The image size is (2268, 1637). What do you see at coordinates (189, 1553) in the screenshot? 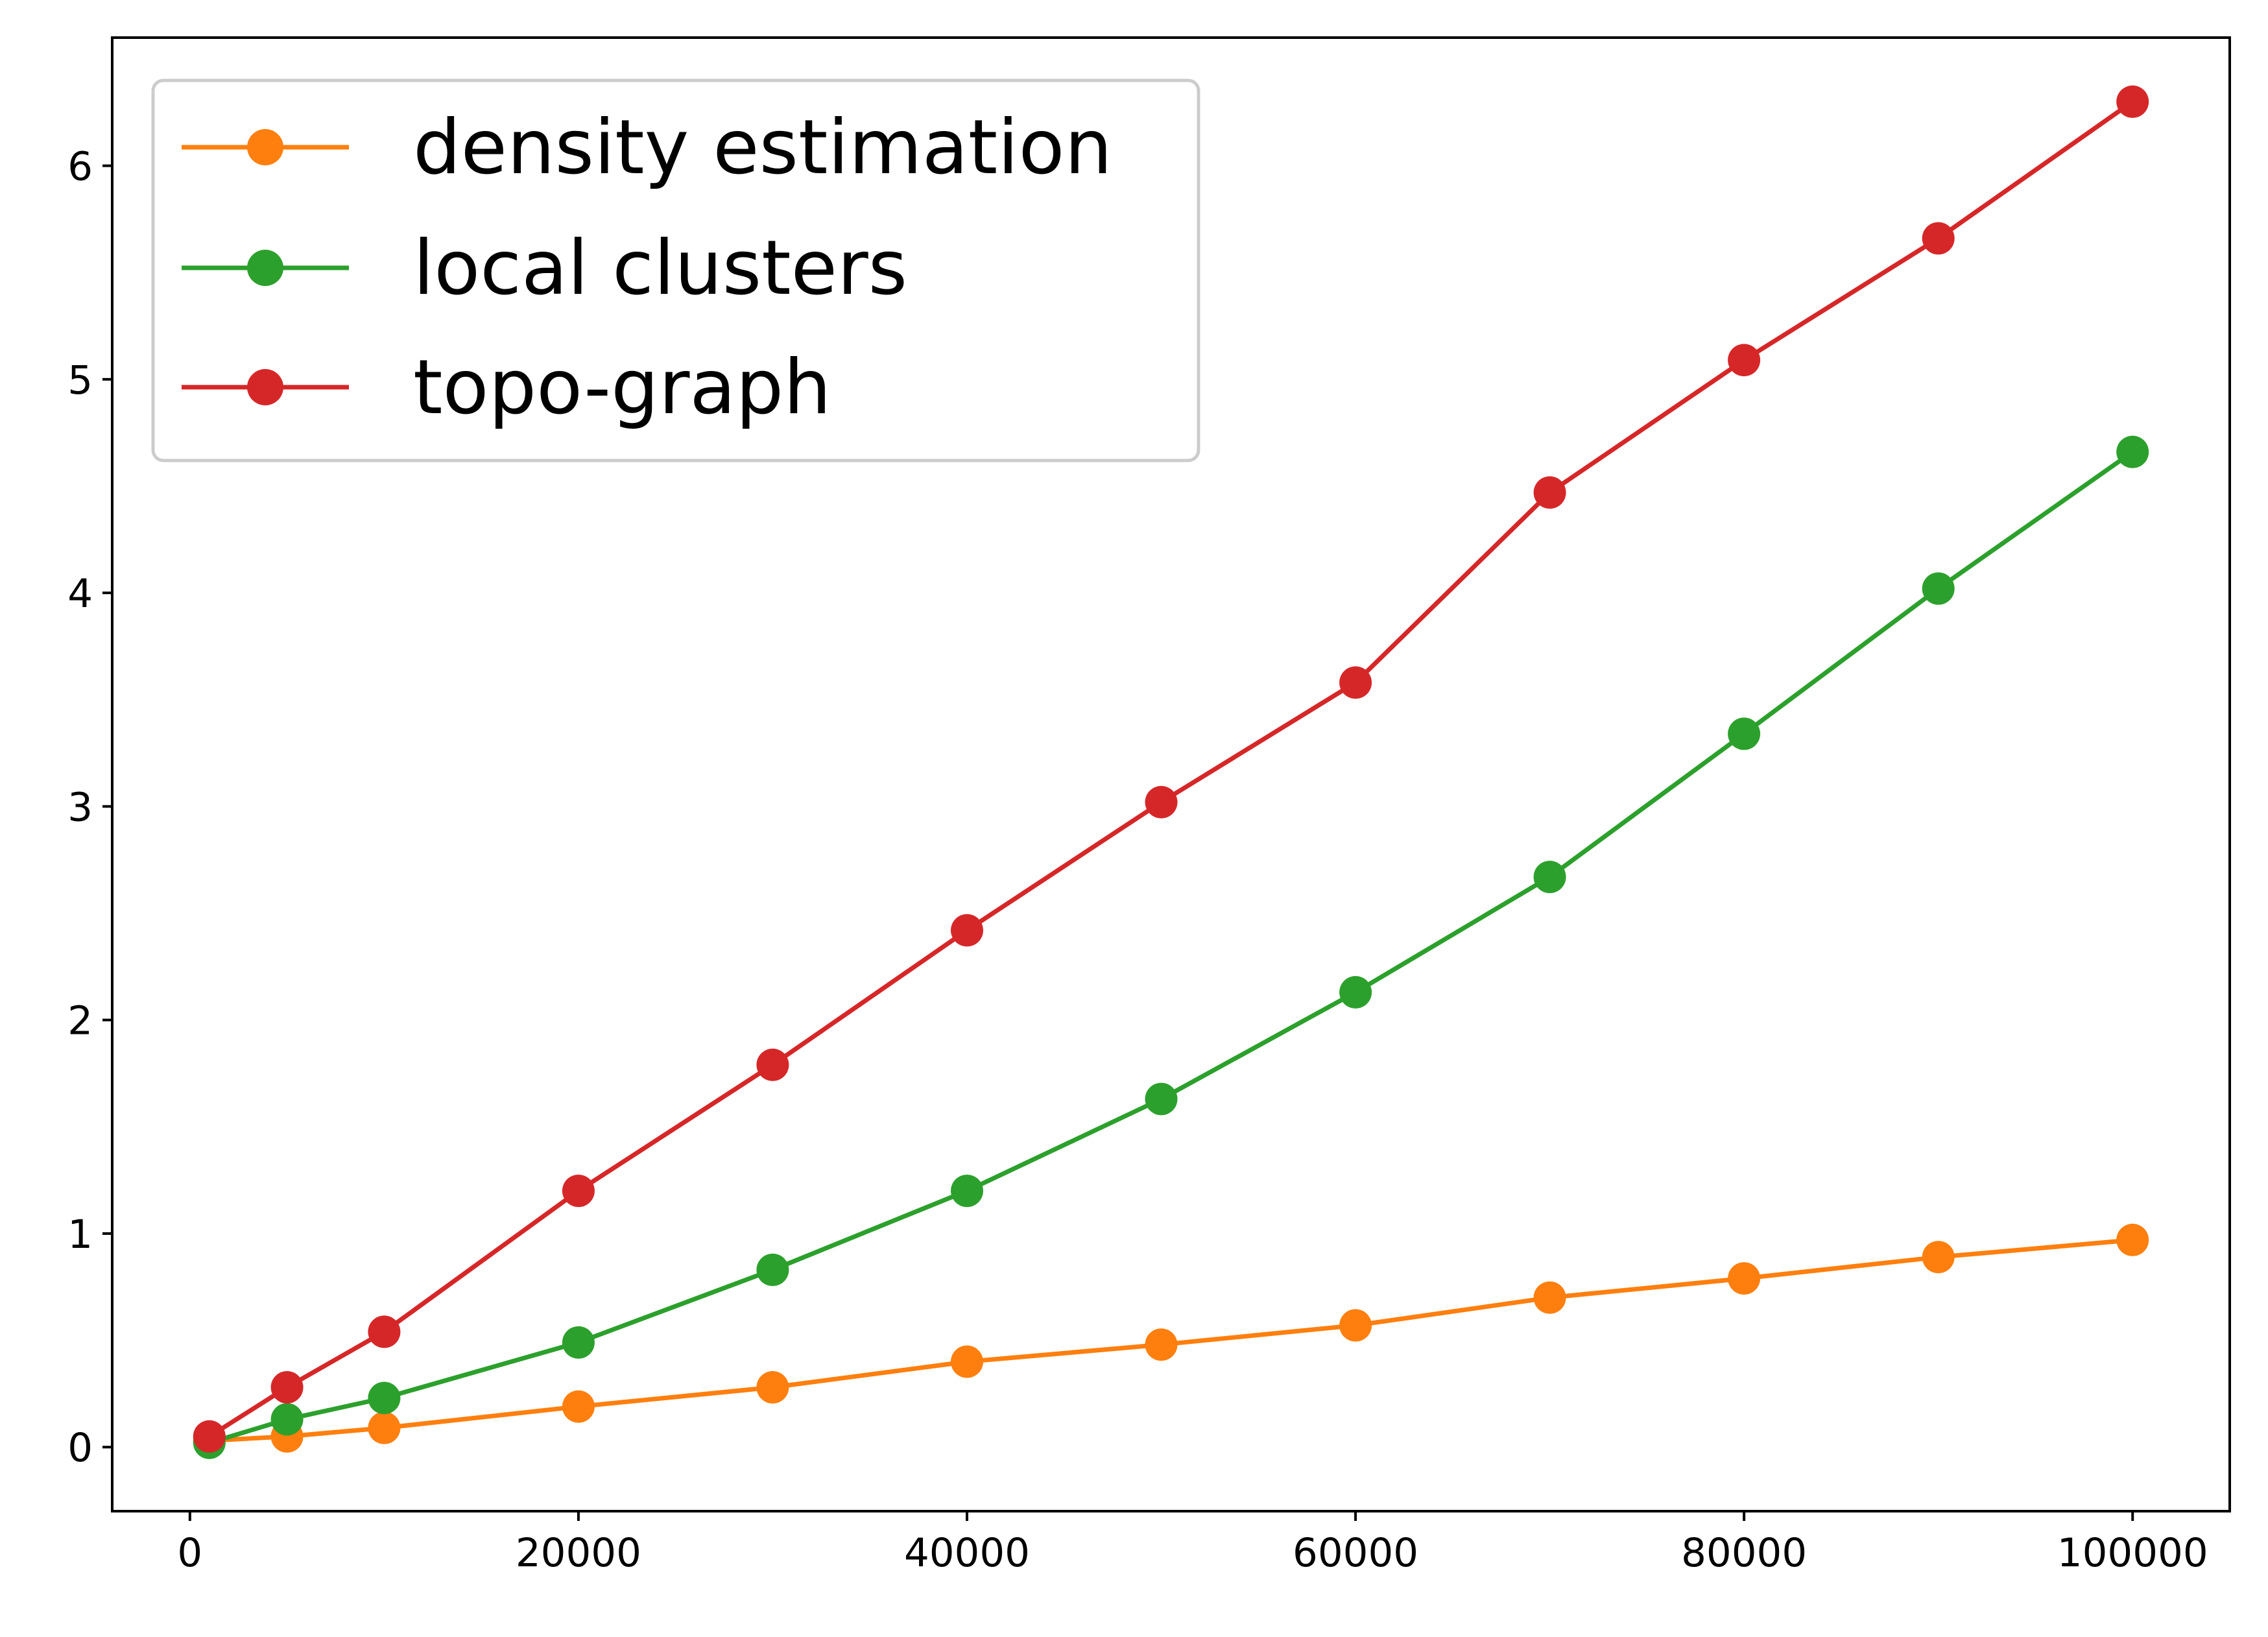
I see `x-tick-label: 0` at bounding box center [189, 1553].